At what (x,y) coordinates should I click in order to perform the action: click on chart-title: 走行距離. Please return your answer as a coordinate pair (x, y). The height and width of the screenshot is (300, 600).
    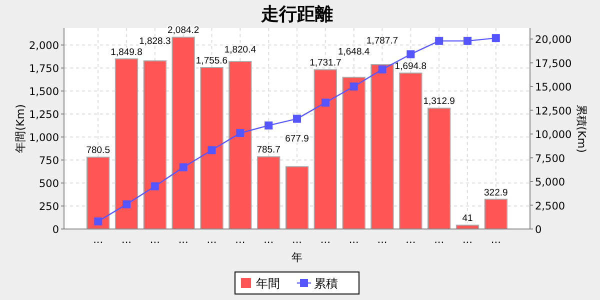
    Looking at the image, I should click on (296, 14).